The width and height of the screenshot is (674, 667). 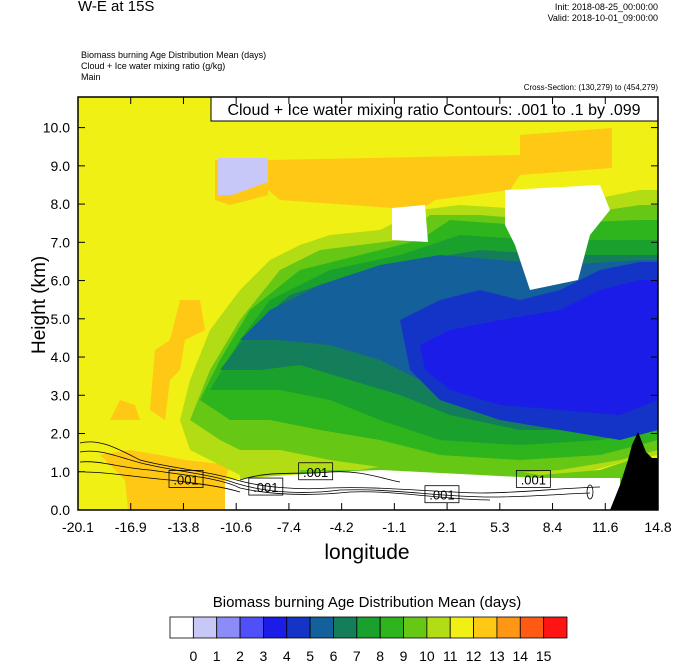 What do you see at coordinates (91, 77) in the screenshot?
I see `field-3: Main` at bounding box center [91, 77].